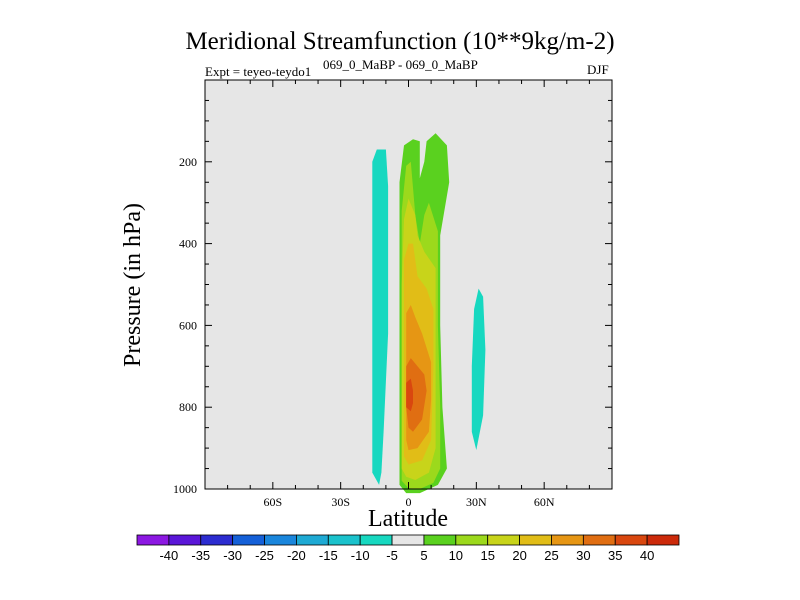  Describe the element at coordinates (340, 502) in the screenshot. I see `x-tick-label: 30S` at that location.